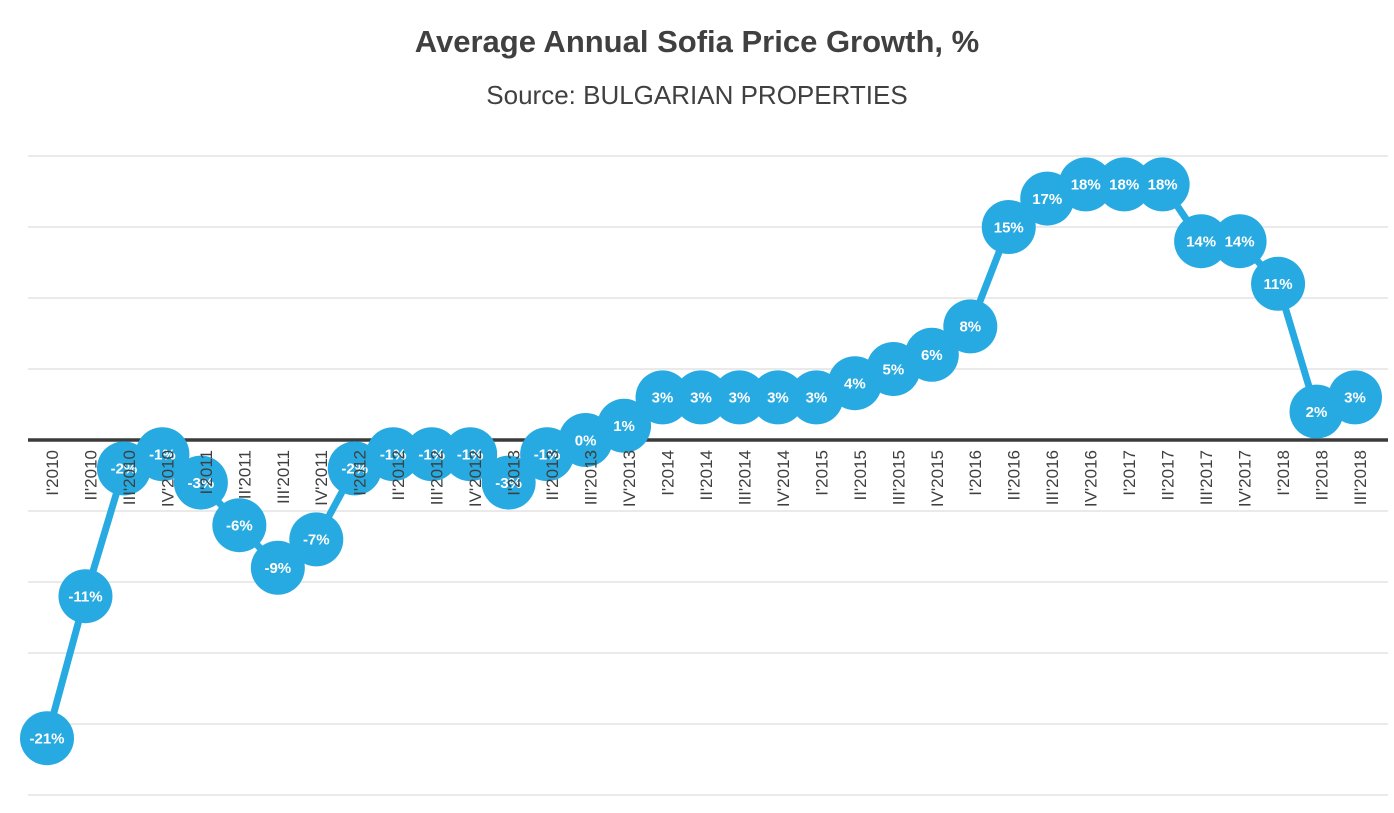 The image size is (1394, 813). What do you see at coordinates (706, 475) in the screenshot?
I see `x-tick-label: II'2014` at bounding box center [706, 475].